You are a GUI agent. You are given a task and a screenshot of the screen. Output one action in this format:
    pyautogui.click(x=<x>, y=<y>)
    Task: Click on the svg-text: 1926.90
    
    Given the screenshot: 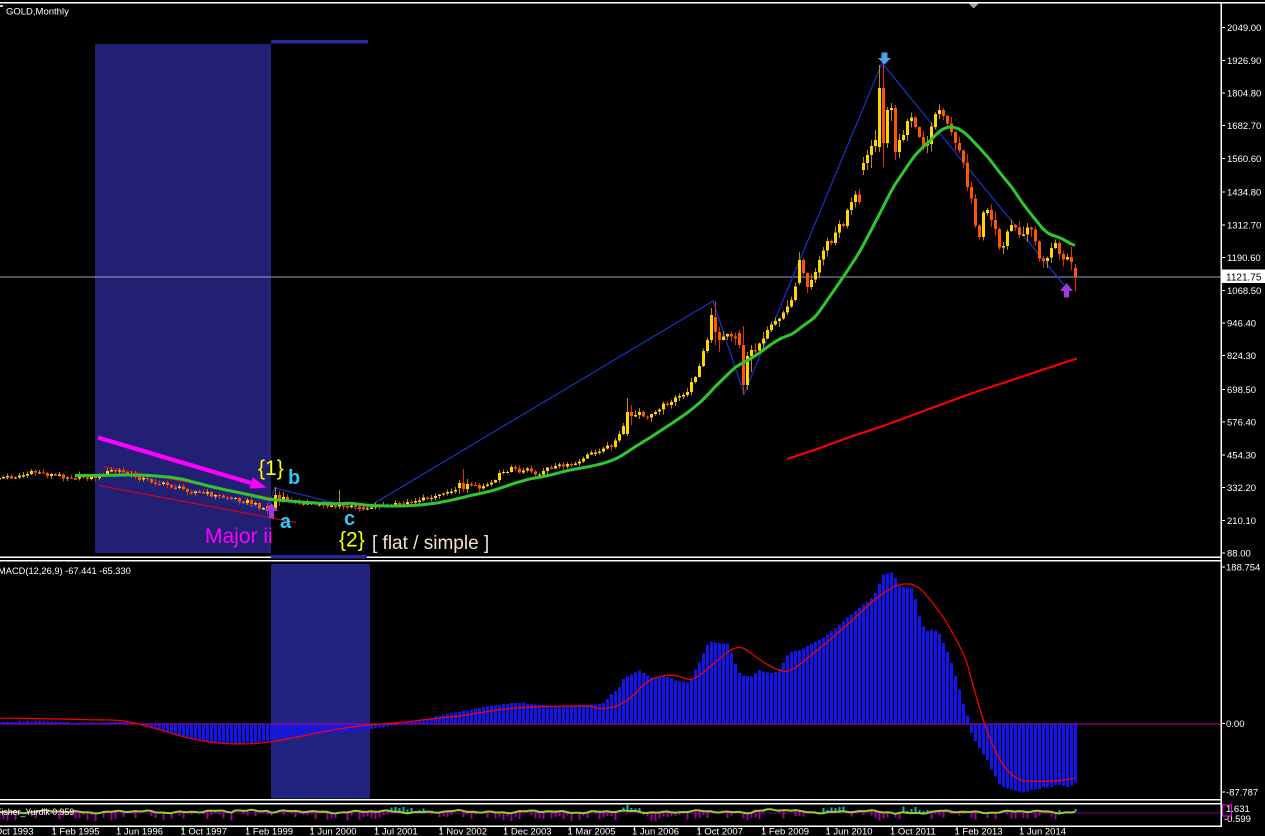 What is the action you would take?
    pyautogui.click(x=1244, y=61)
    